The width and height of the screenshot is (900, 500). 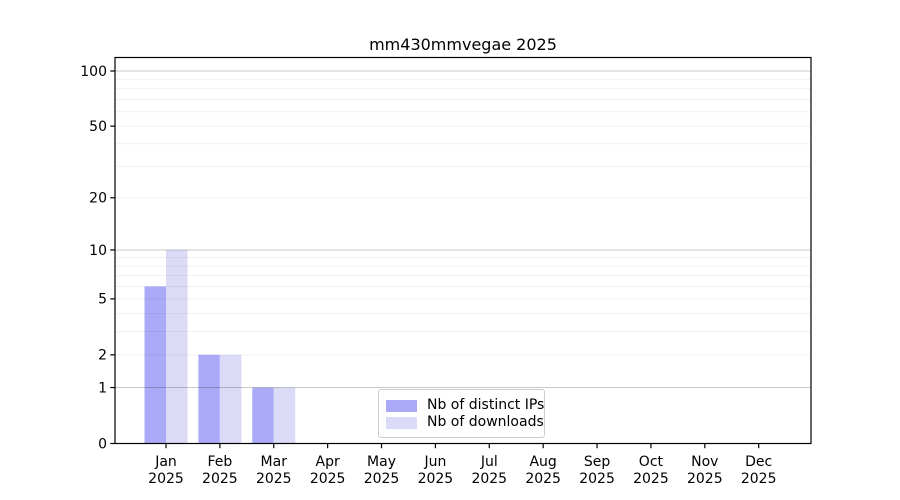 I want to click on chart-title: mm430mmvegae 2025, so click(x=463, y=44).